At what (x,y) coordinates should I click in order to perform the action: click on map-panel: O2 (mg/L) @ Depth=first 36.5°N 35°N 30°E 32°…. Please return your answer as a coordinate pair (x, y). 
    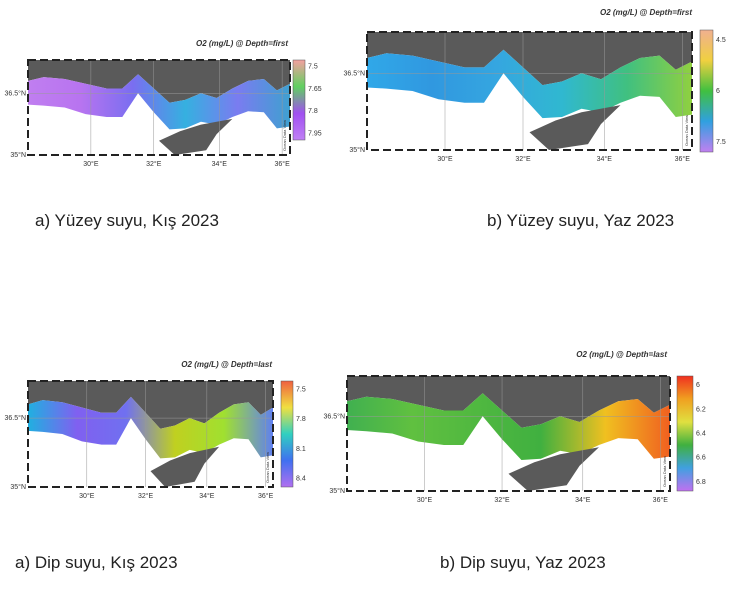
    Looking at the image, I should click on (163, 134).